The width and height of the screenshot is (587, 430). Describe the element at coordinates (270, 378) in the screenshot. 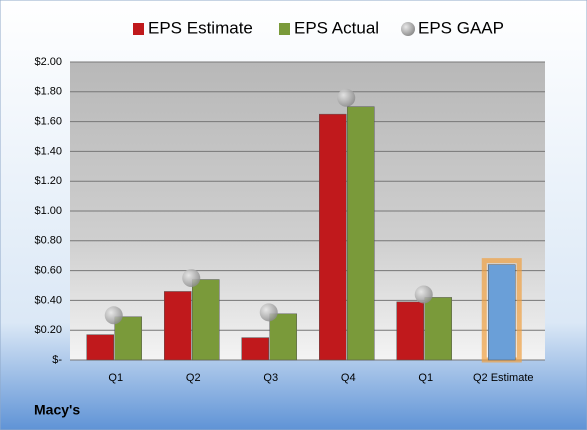

I see `x-tick-label: Q3` at that location.